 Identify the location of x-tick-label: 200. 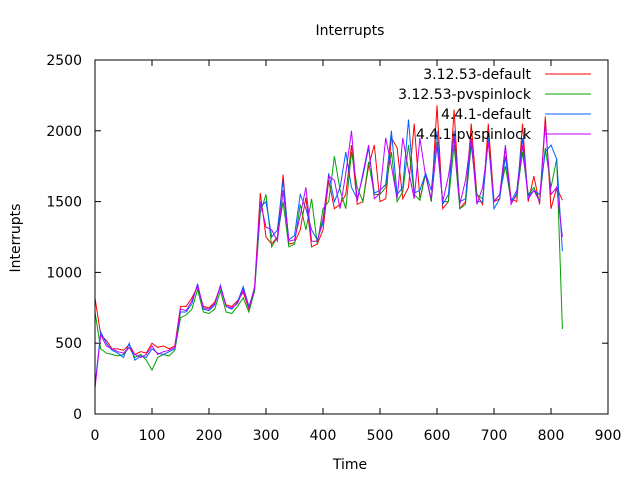
(209, 436).